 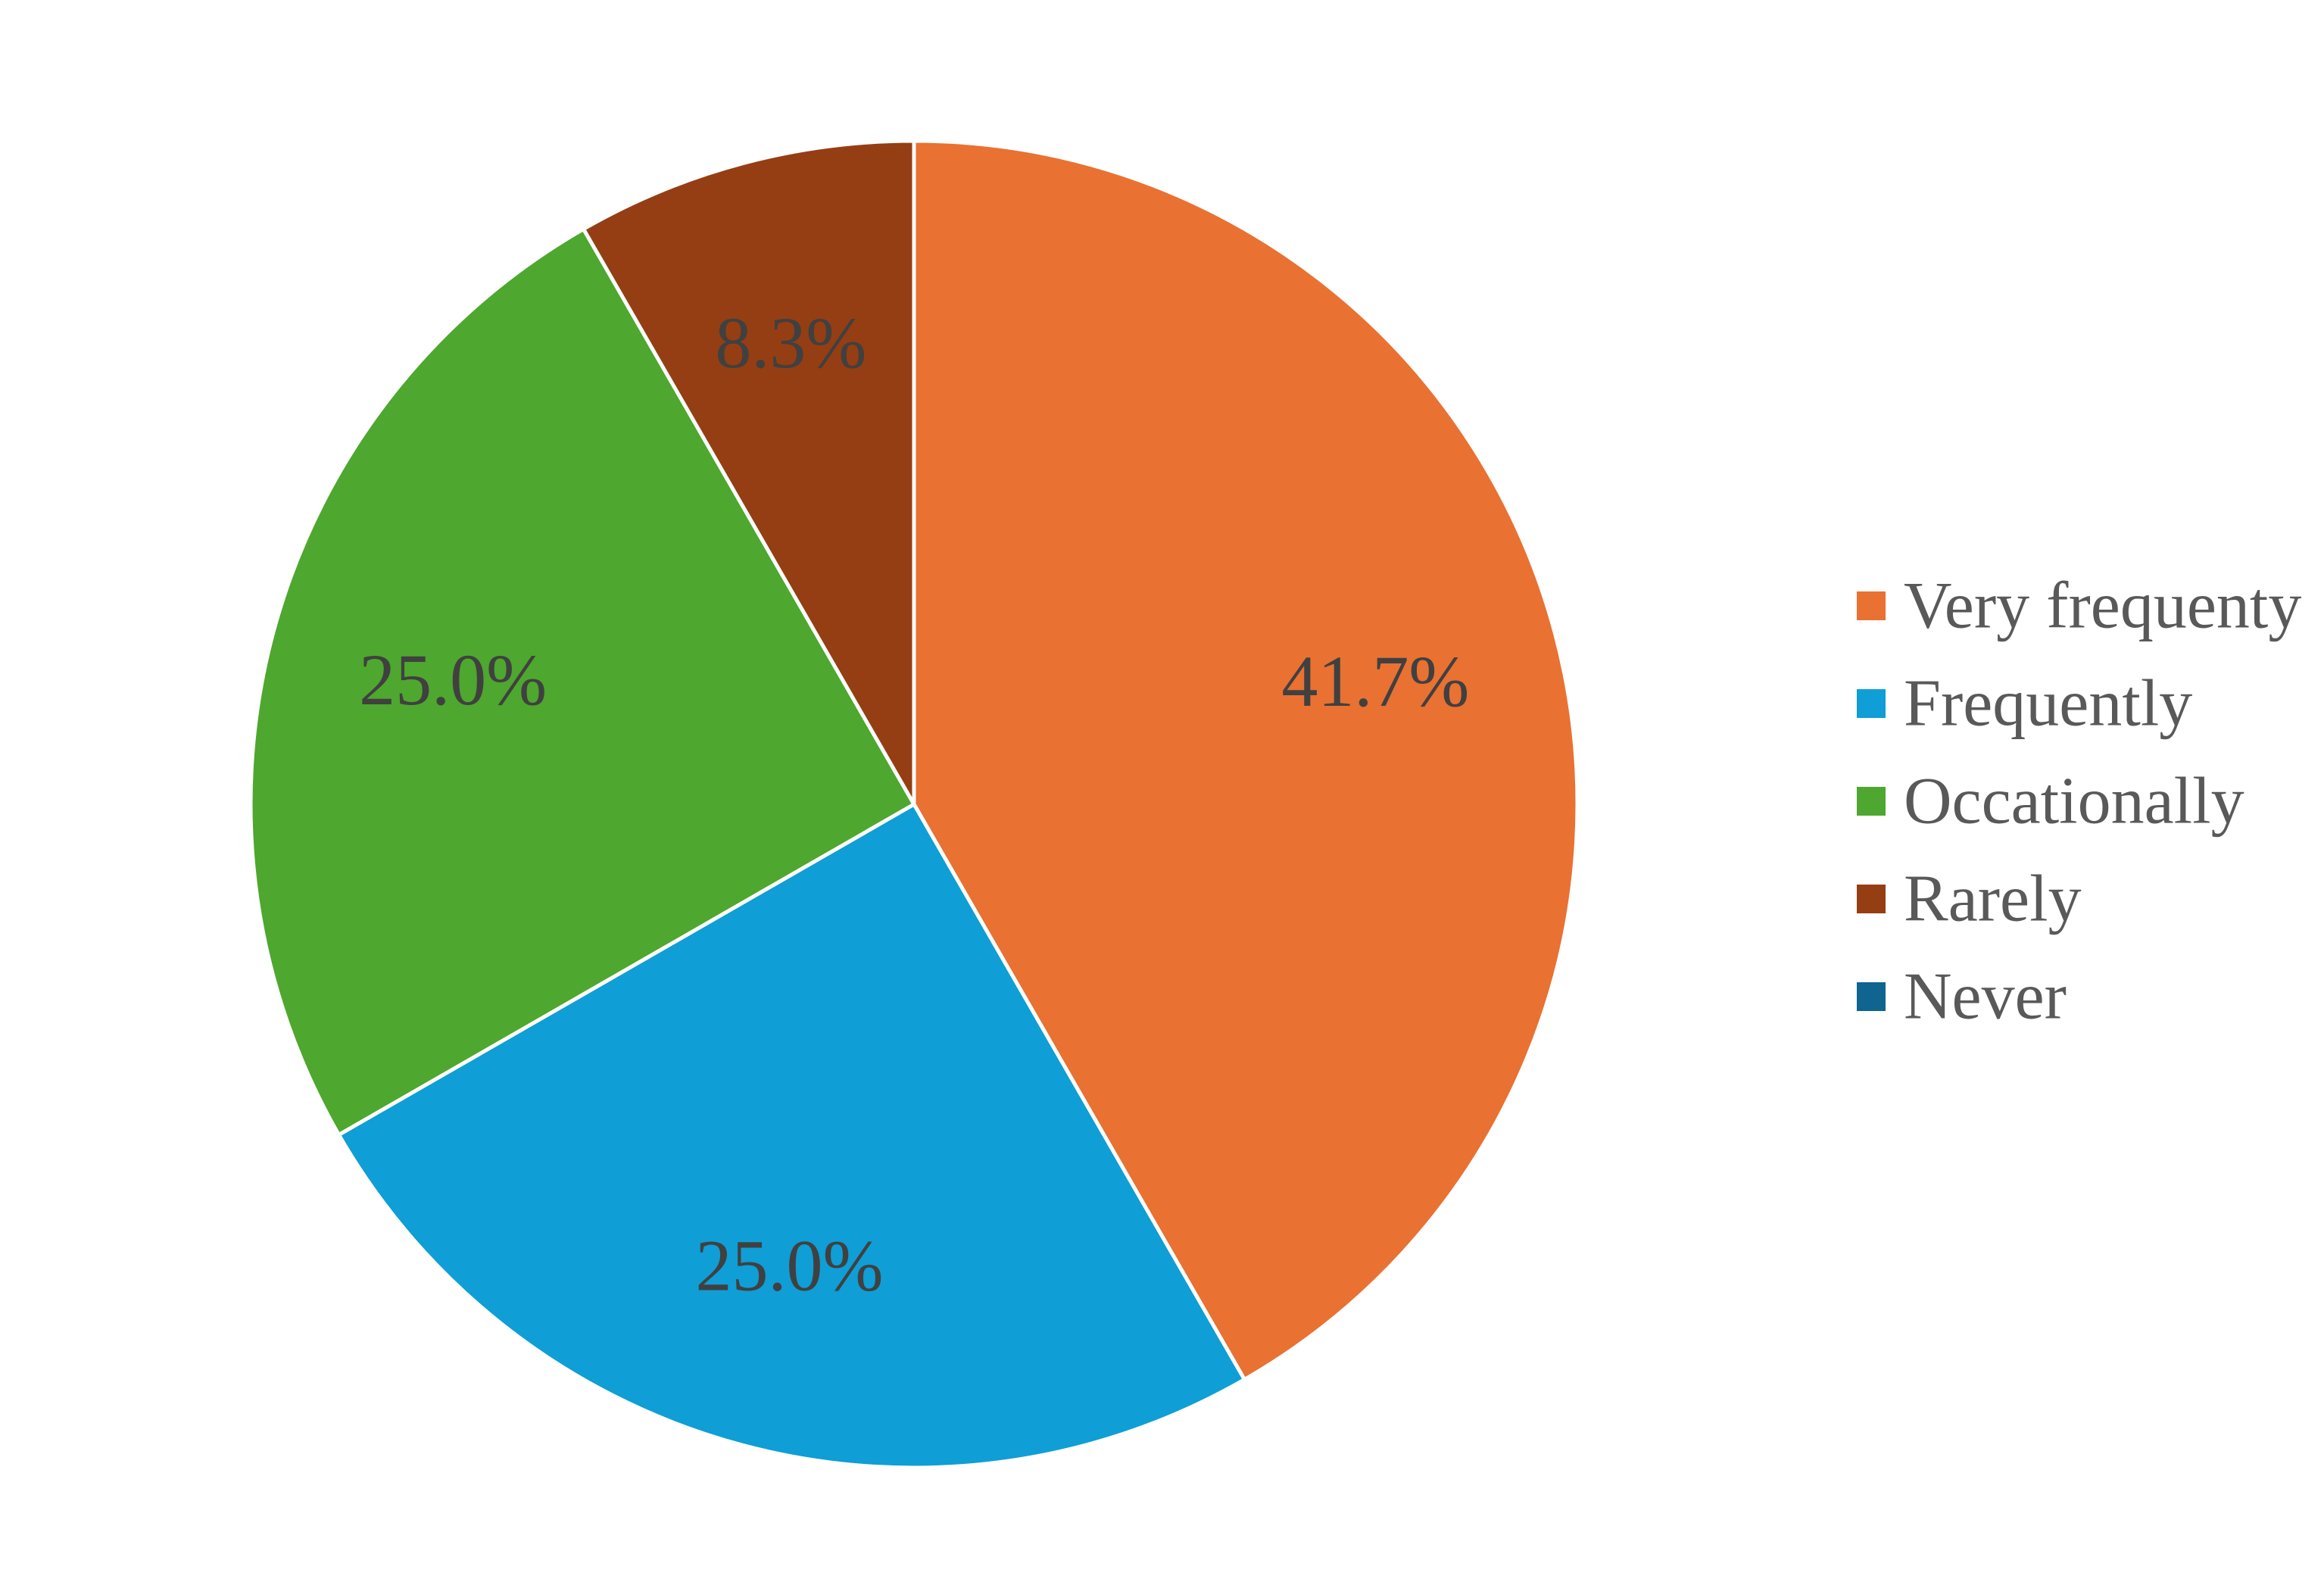 I want to click on data-label-2: 25.0%, so click(x=453, y=679).